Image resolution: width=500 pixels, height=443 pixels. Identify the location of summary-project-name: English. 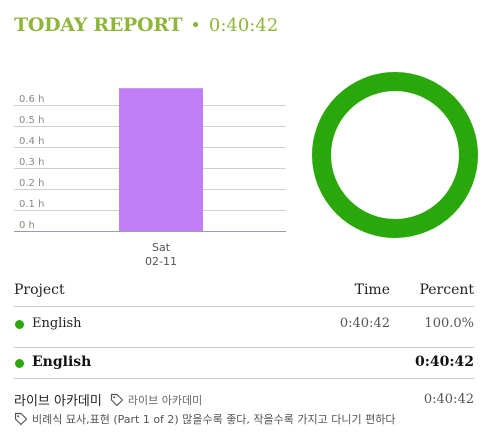
(62, 362).